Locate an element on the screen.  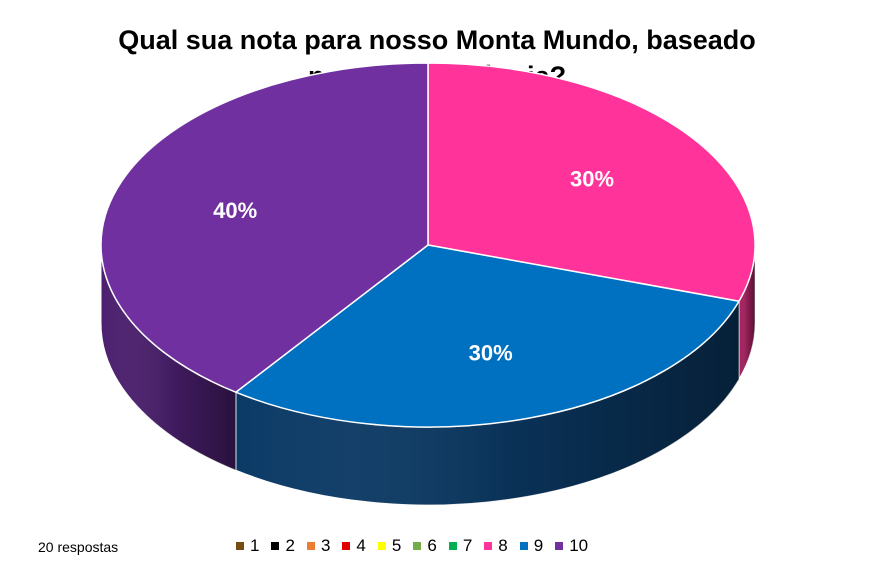
legend: 1 2 3 4 5 6 7 8 9 10 is located at coordinates (418, 546).